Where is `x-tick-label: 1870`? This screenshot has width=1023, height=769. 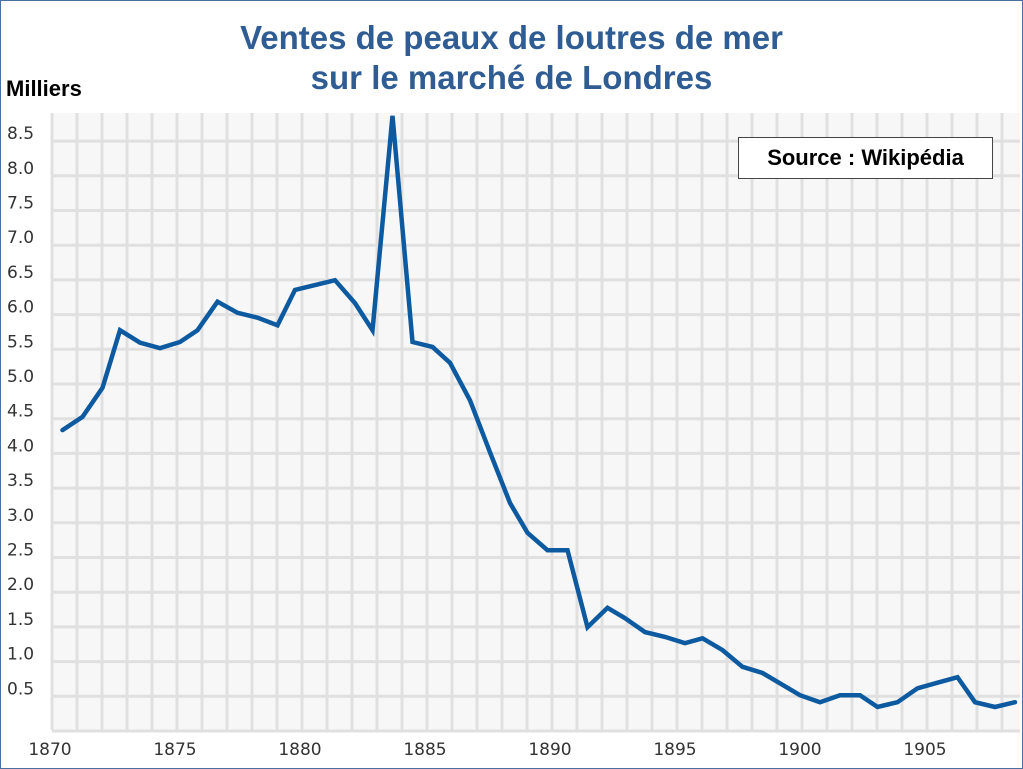 x-tick-label: 1870 is located at coordinates (49, 750).